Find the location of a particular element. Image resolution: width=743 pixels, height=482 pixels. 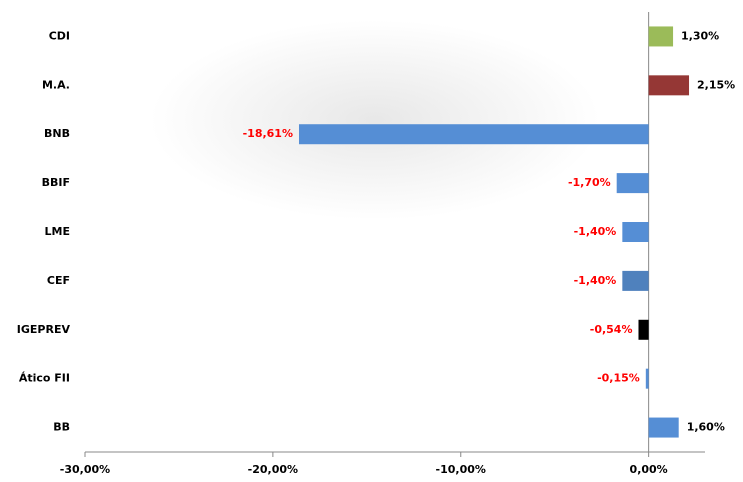

y-tick-label: CEF is located at coordinates (58, 280).